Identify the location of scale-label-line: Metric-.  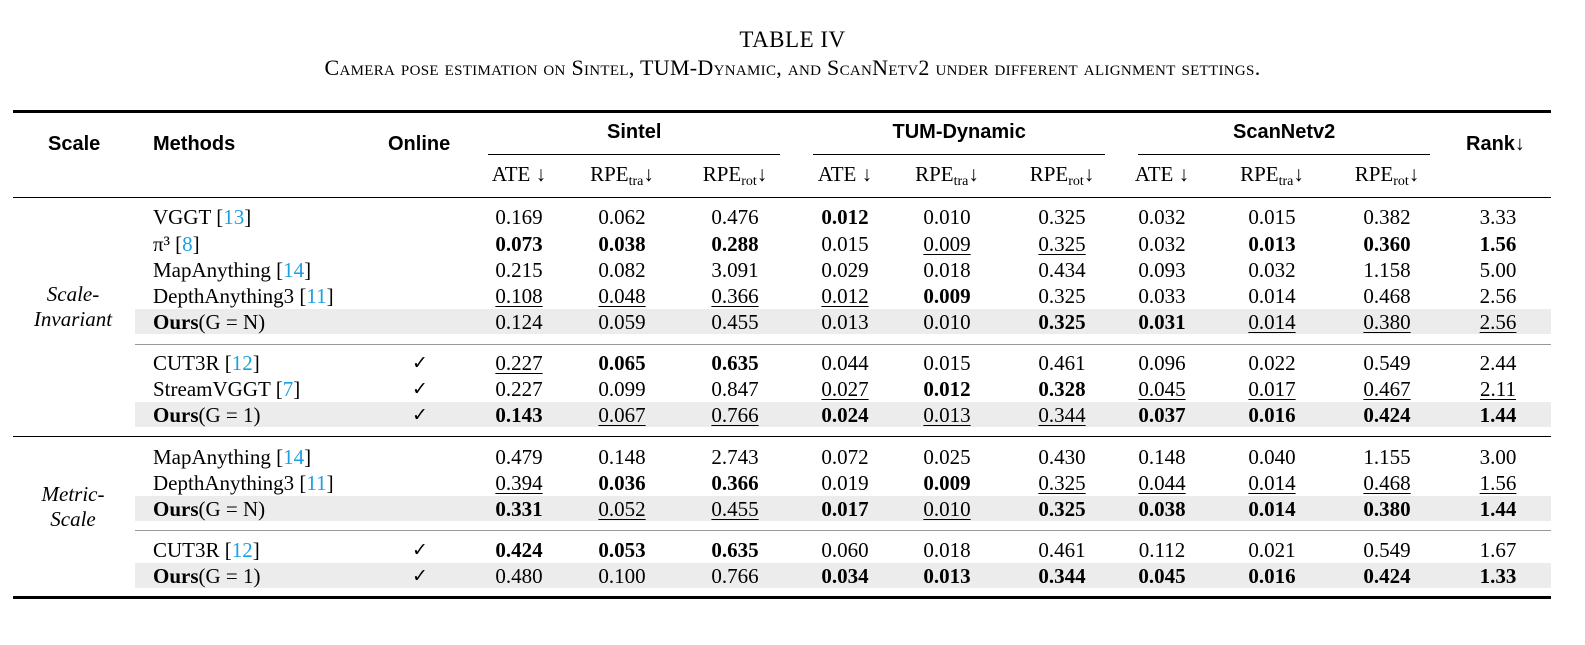
(73, 494).